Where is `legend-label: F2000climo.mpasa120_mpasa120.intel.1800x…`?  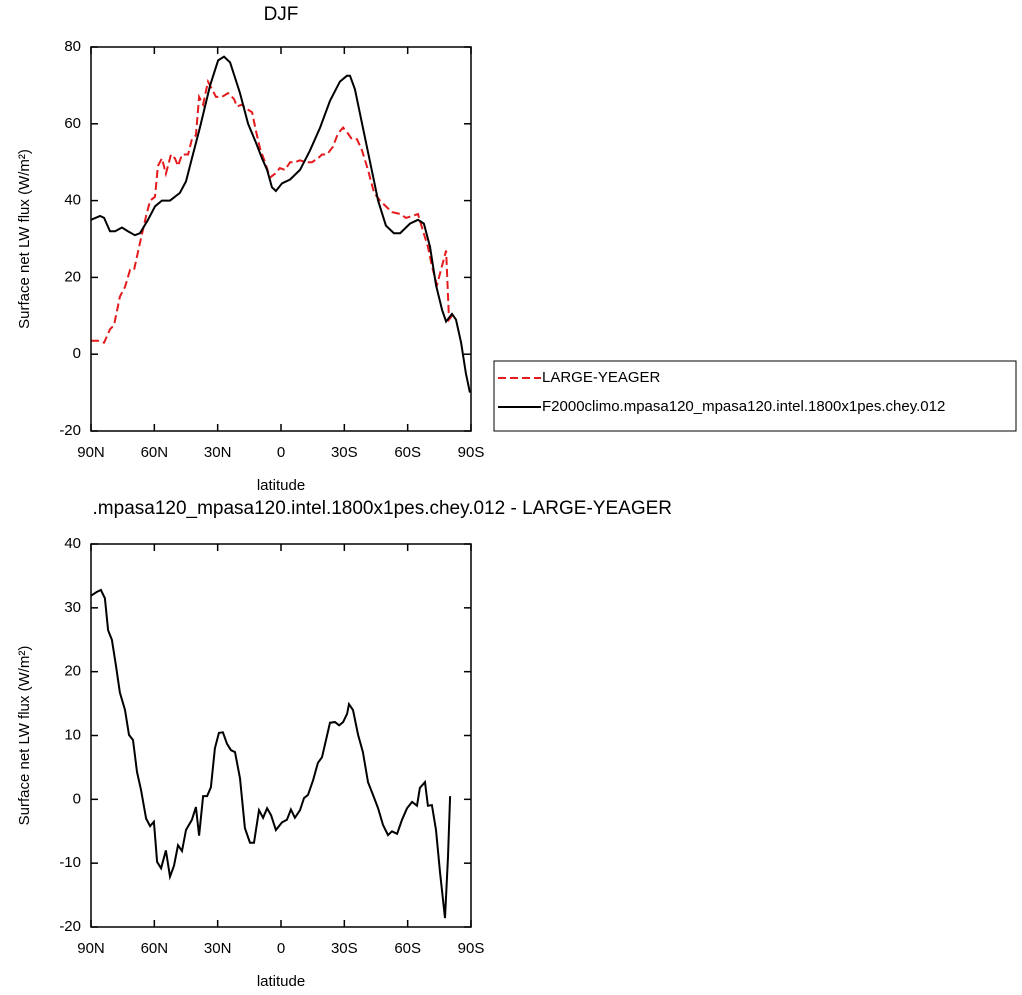 legend-label: F2000climo.mpasa120_mpasa120.intel.1800x… is located at coordinates (743, 406).